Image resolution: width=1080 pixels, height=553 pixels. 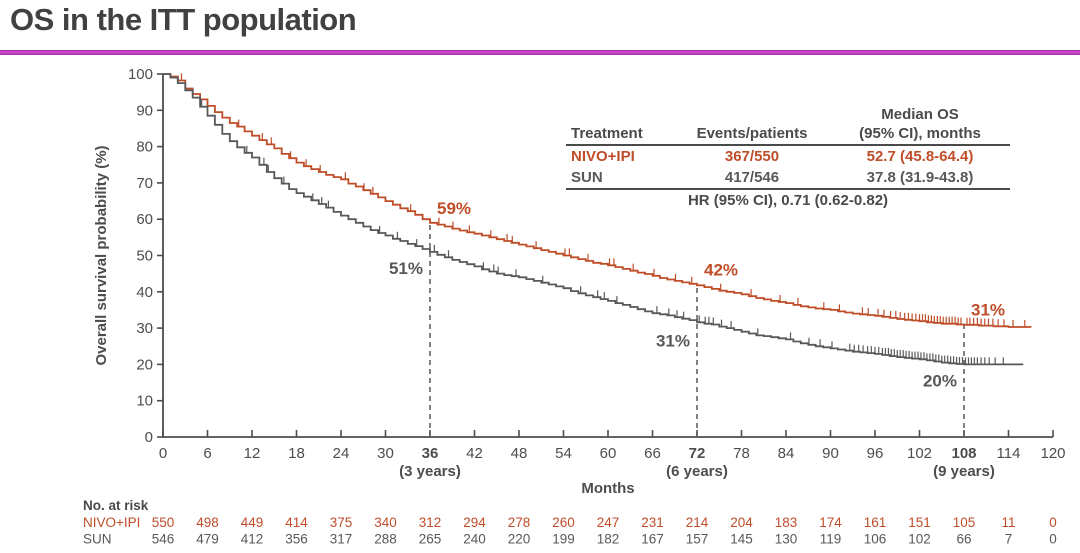 What do you see at coordinates (341, 539) in the screenshot?
I see `risk-value: 317` at bounding box center [341, 539].